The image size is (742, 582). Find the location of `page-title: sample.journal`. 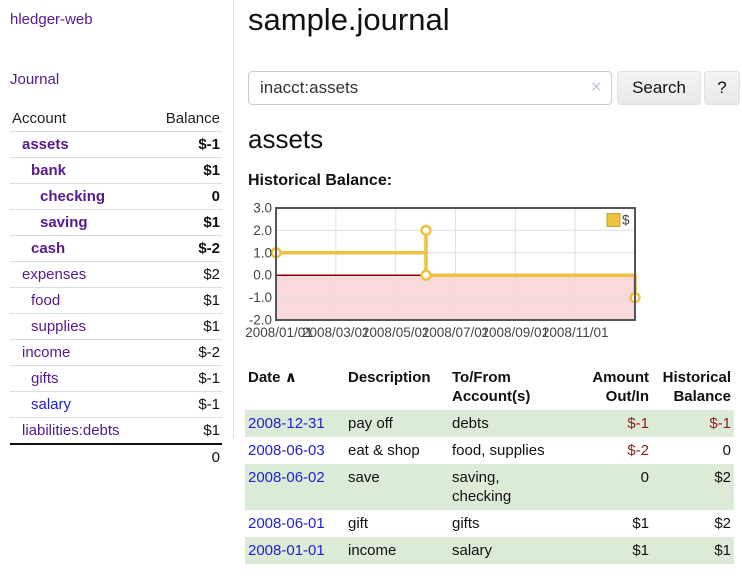

page-title: sample.journal is located at coordinates (349, 19).